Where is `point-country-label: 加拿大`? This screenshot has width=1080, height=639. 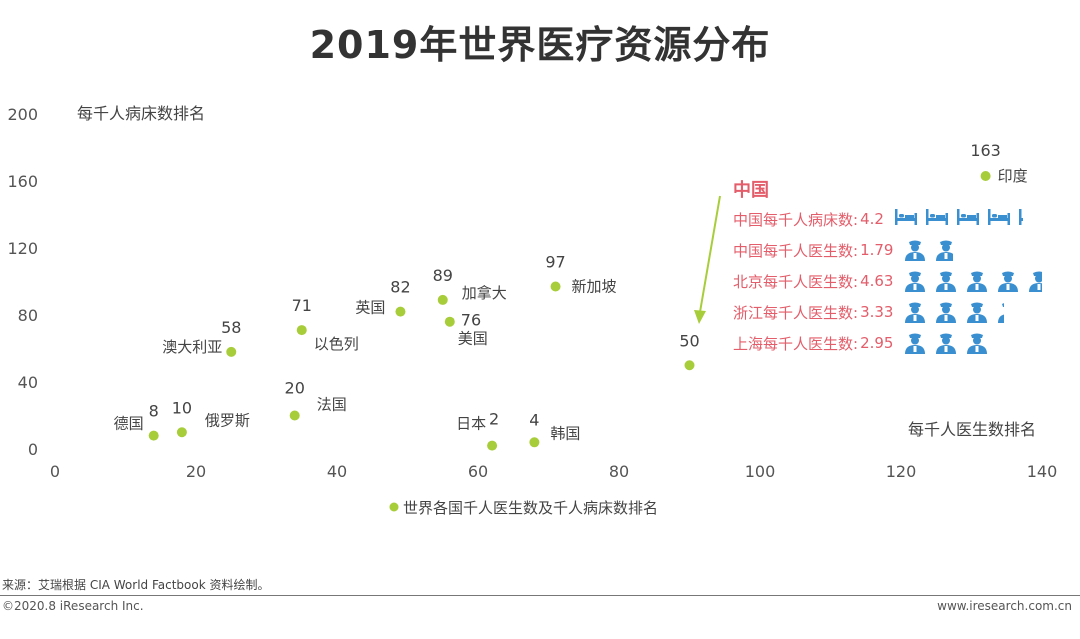 point-country-label: 加拿大 is located at coordinates (484, 293).